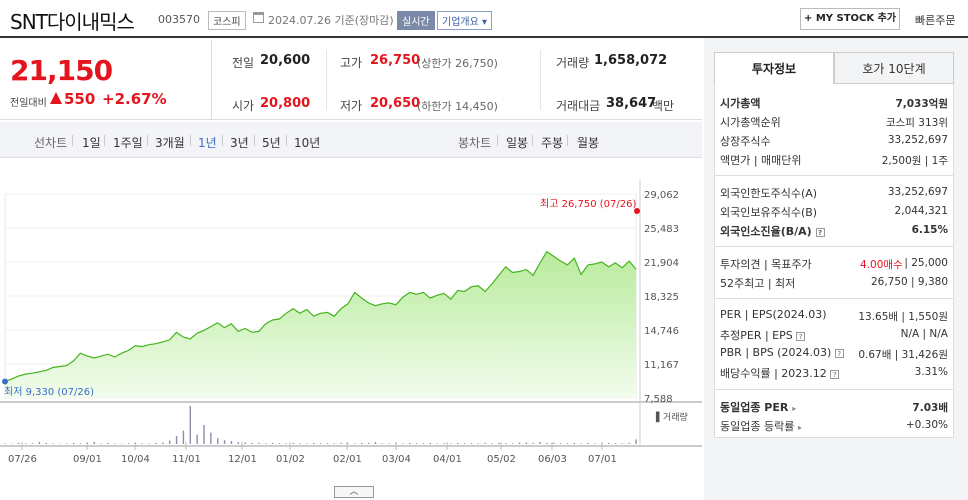 This screenshot has width=968, height=500. I want to click on quote-date: 2024.07.26 기준(장마감), so click(331, 20).